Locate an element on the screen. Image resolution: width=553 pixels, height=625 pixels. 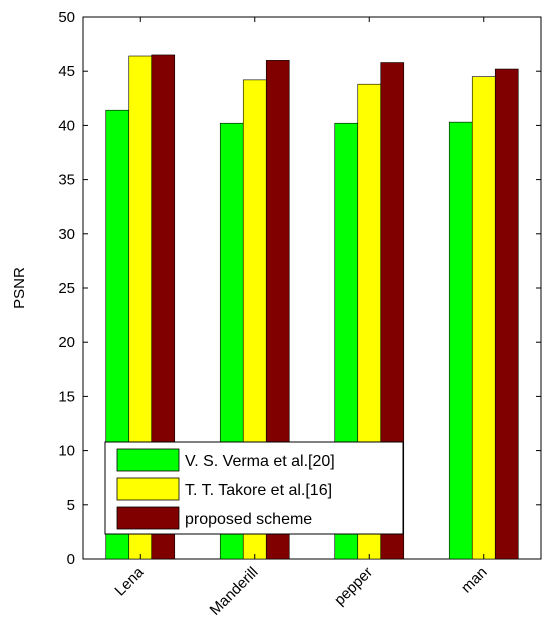
y-tick-label: 20 is located at coordinates (66, 342).